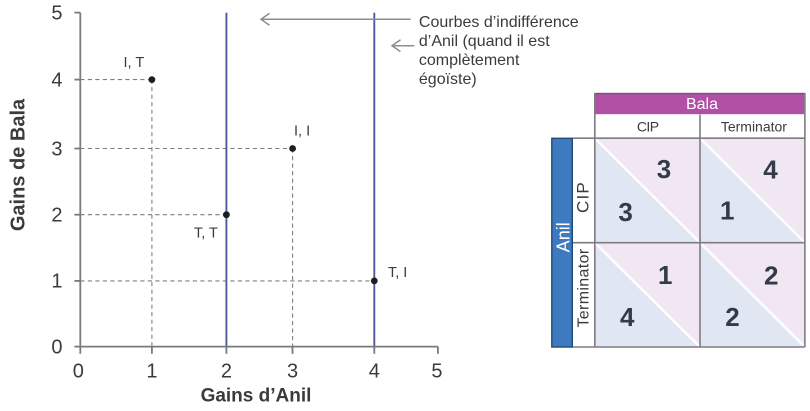 Image resolution: width=810 pixels, height=411 pixels. Describe the element at coordinates (448, 79) in the screenshot. I see `svg-text: égoïste)` at that location.